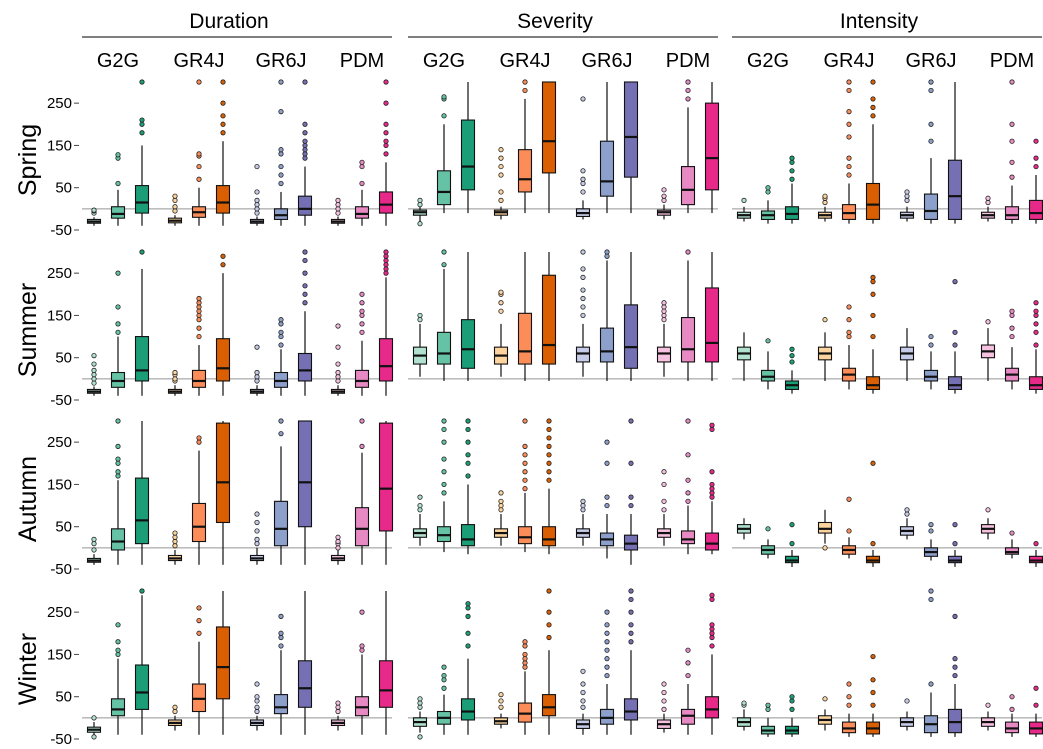  What do you see at coordinates (555, 21) in the screenshot?
I see `group-header-severity: Severity` at bounding box center [555, 21].